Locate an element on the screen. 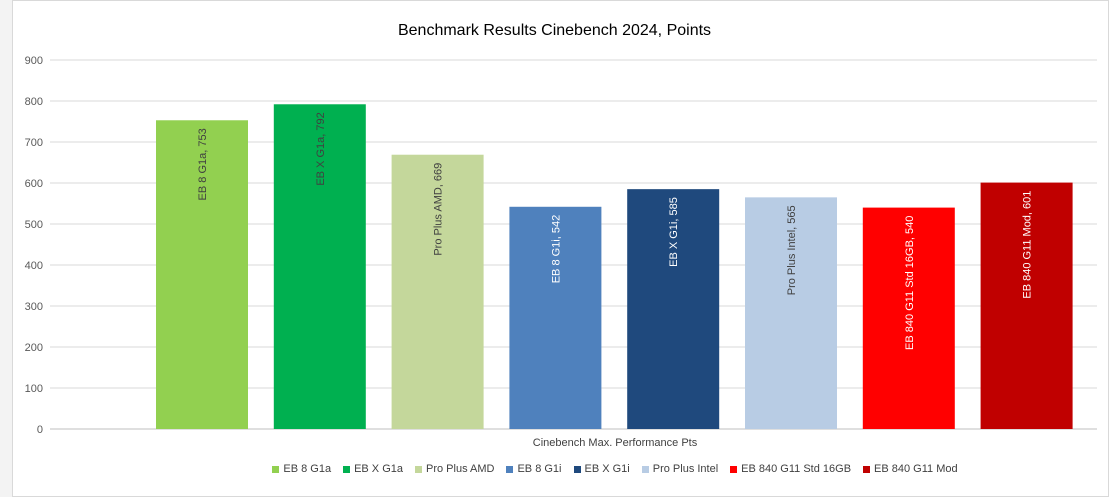  bar-data-label: EB 8 G1i, 542 is located at coordinates (556, 249).